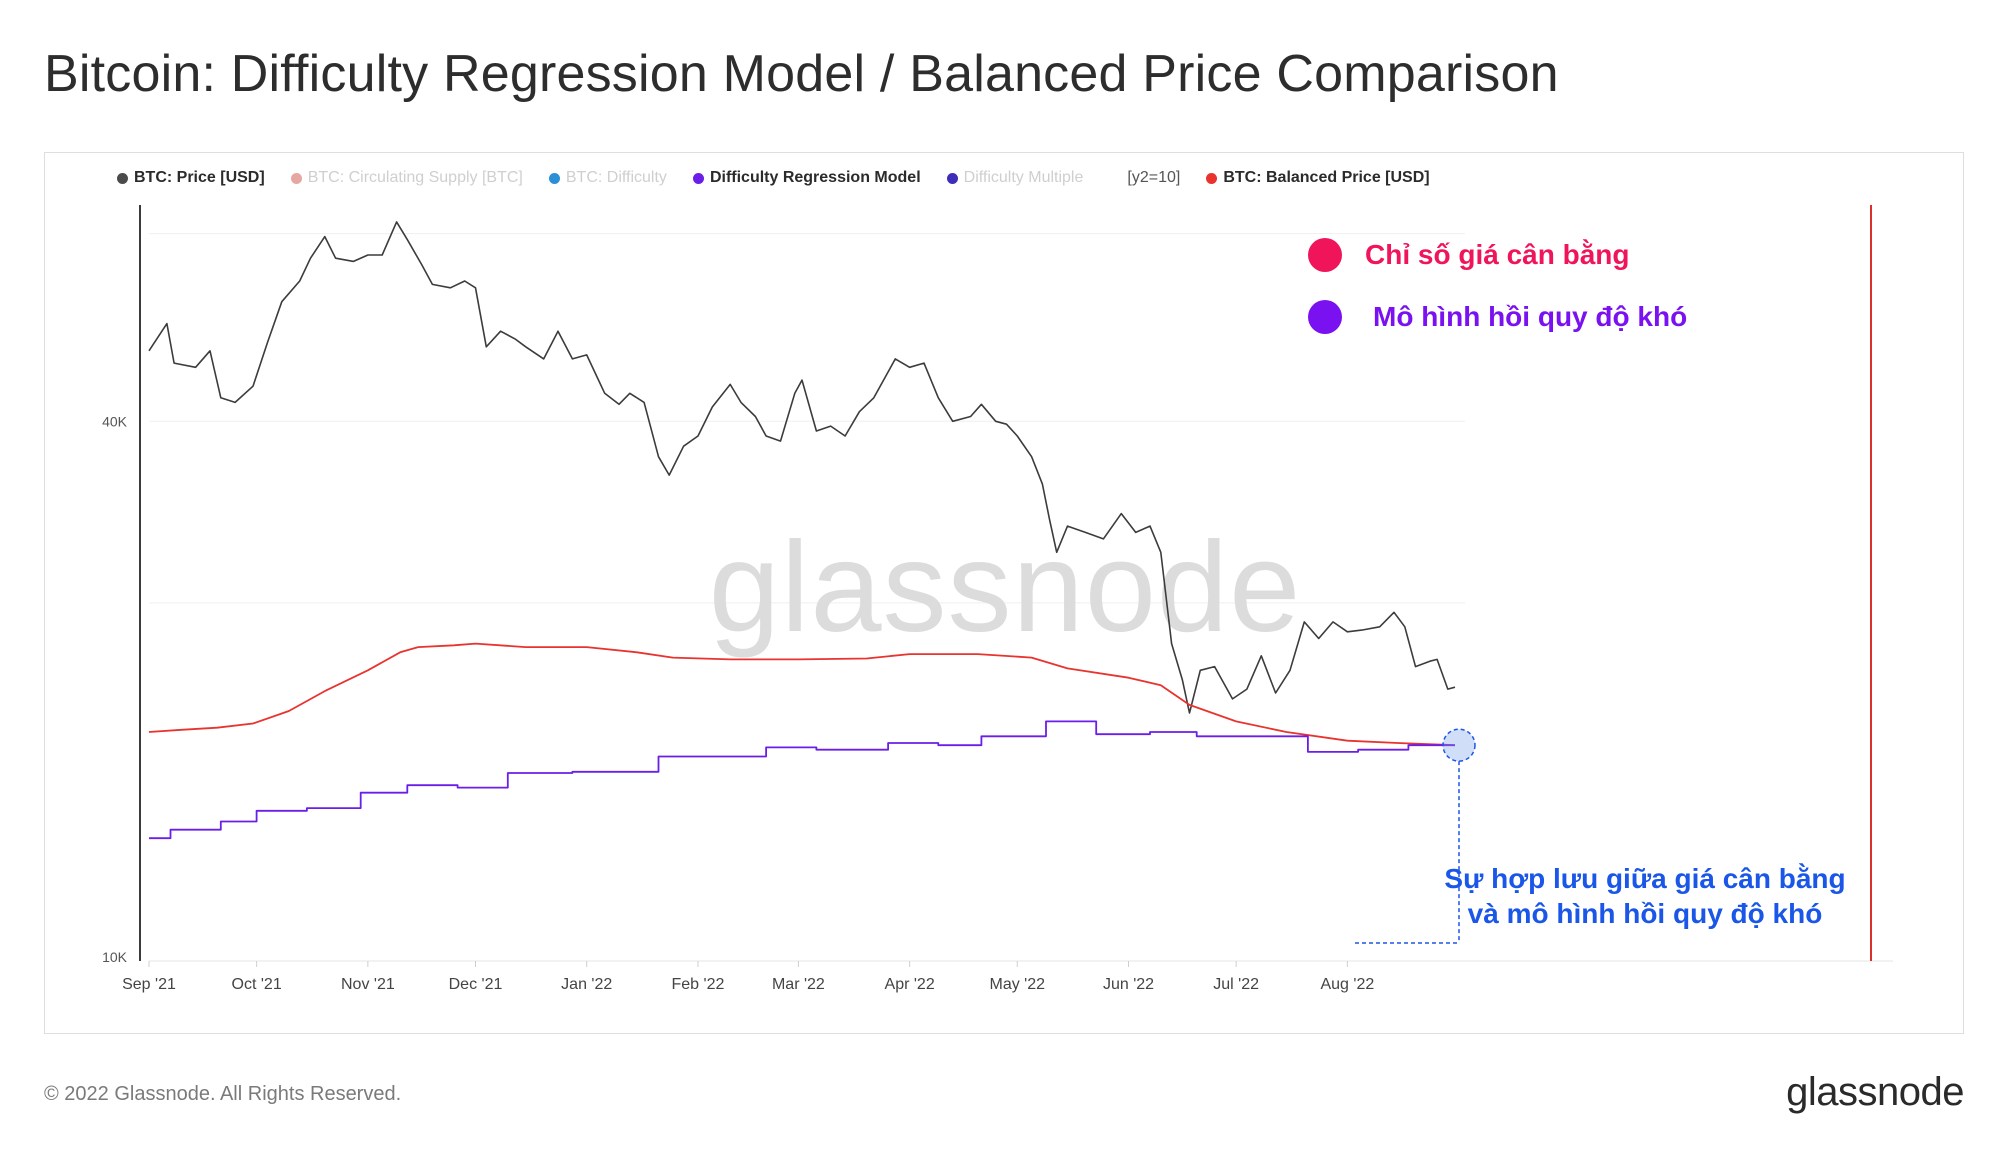 The image size is (2000, 1152). I want to click on x-tick-label: Jul '22, so click(1236, 984).